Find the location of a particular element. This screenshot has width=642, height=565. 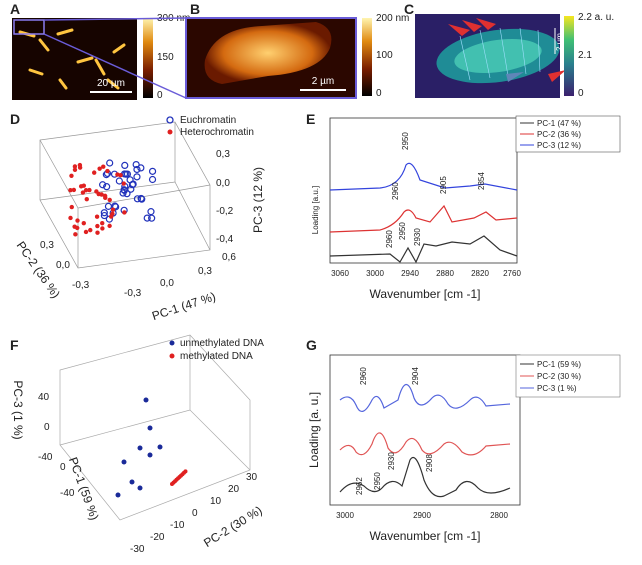

label: A is located at coordinates (15, 9).